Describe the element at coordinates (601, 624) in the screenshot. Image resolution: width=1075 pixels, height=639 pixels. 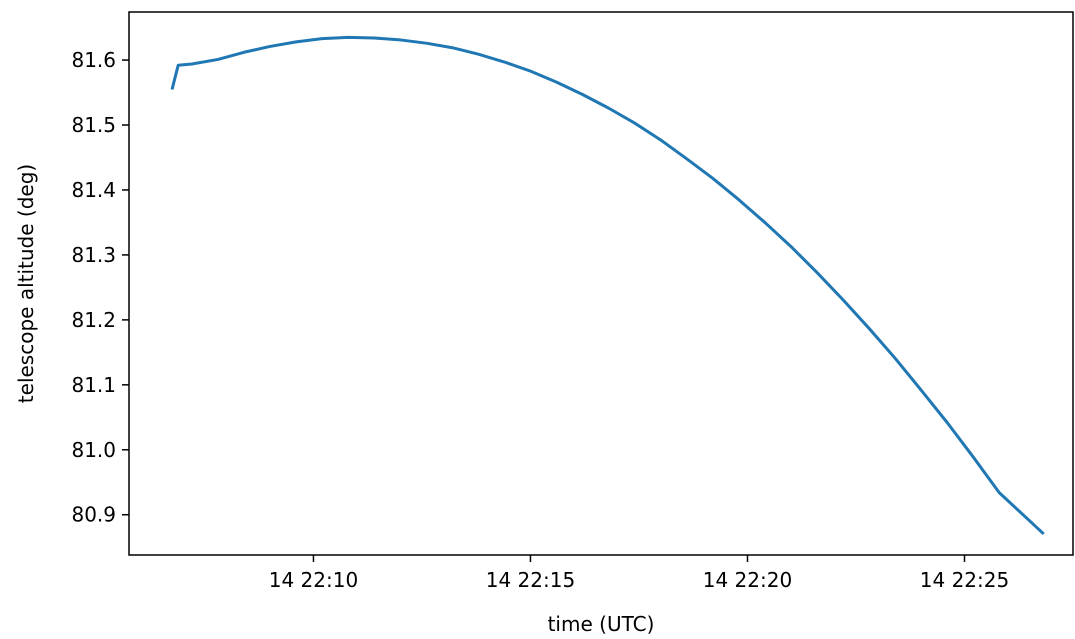
I see `x-axis-label: time (UTC)` at that location.